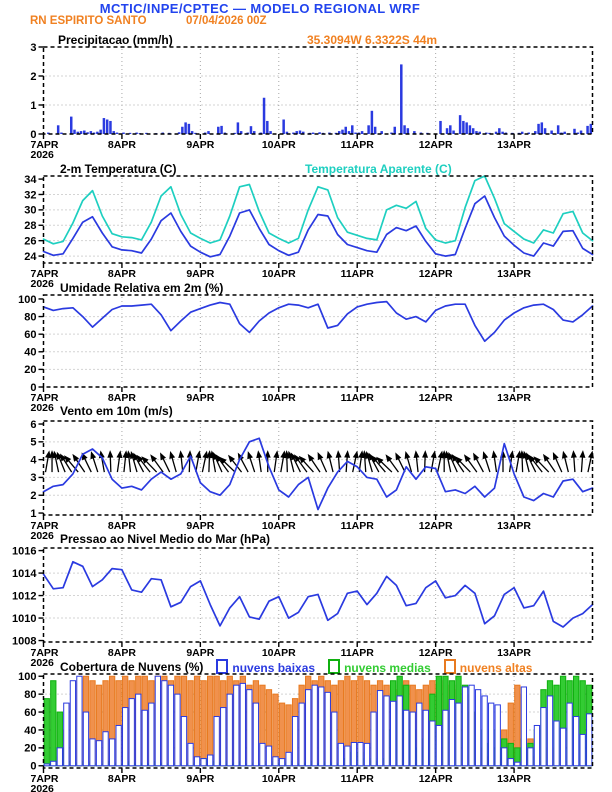  Describe the element at coordinates (33, 460) in the screenshot. I see `svg-text: 4` at that location.